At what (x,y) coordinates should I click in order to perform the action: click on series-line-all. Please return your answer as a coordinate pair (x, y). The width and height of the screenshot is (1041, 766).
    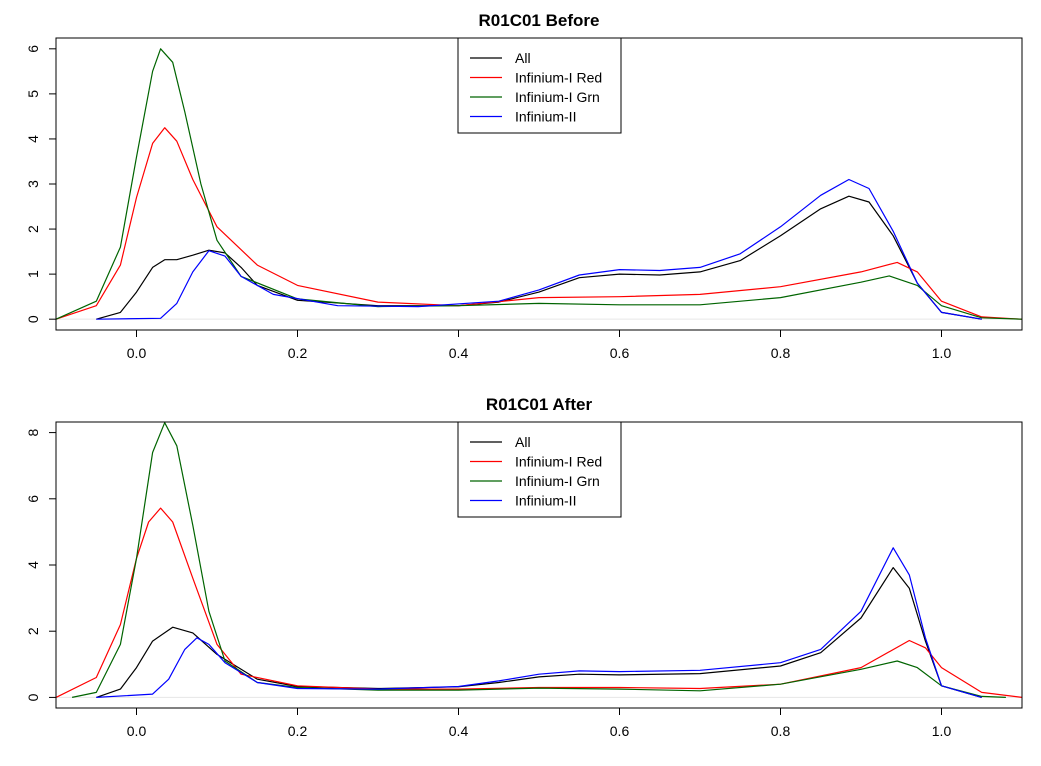
    Looking at the image, I should click on (539, 632).